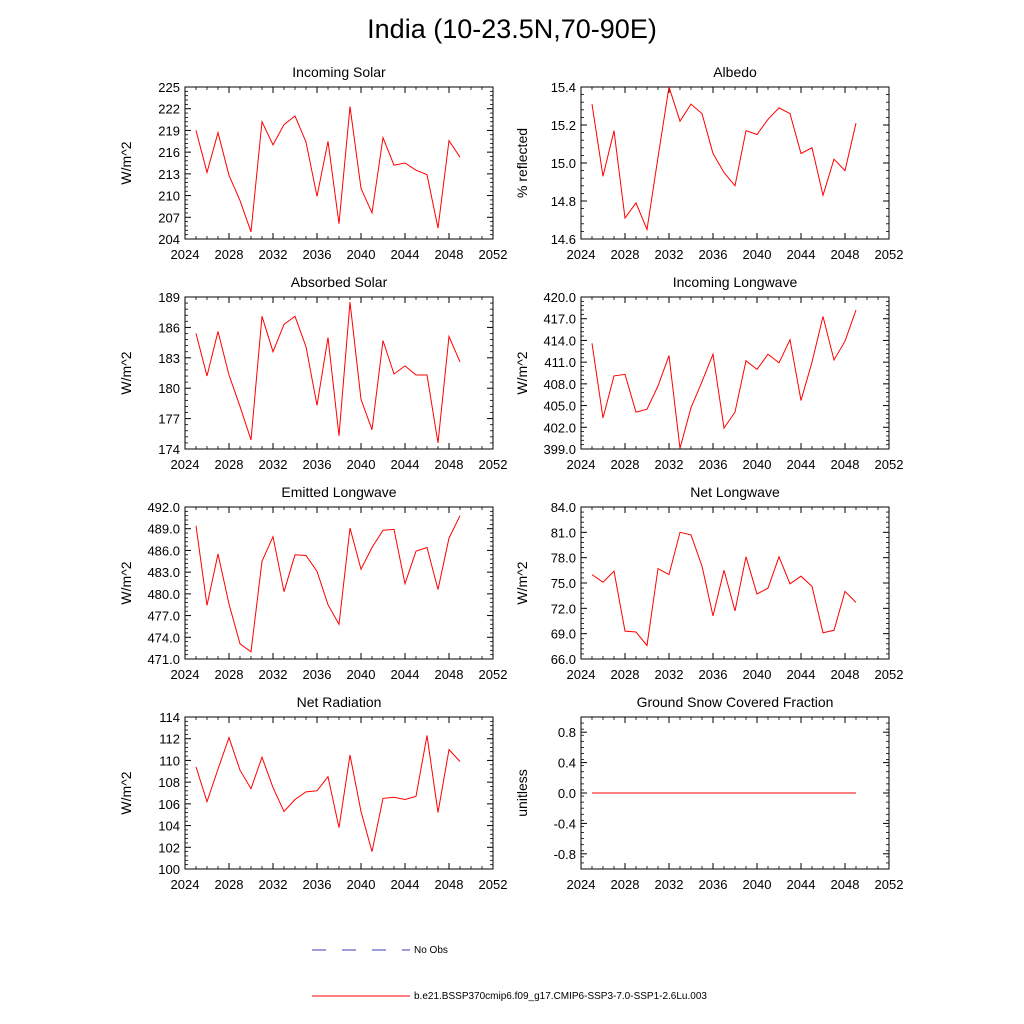 The height and width of the screenshot is (1024, 1024). I want to click on y-tick-label: -0.8, so click(565, 854).